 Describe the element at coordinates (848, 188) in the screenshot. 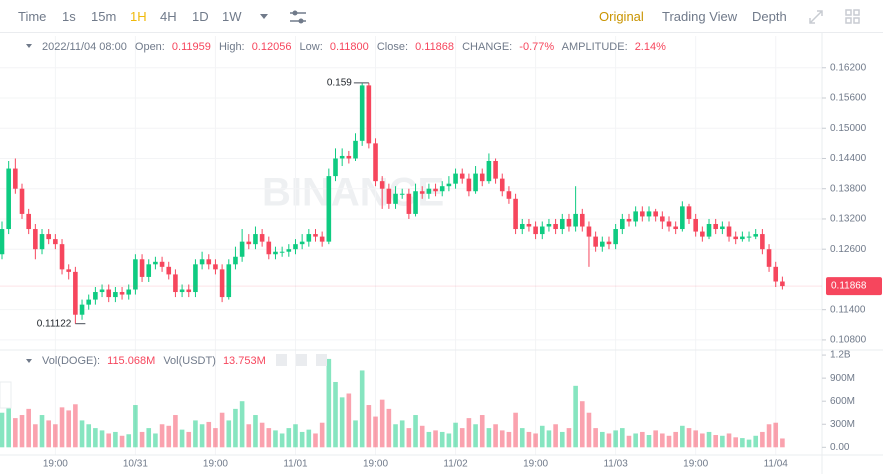

I see `y-tick-label: 0.13800` at that location.